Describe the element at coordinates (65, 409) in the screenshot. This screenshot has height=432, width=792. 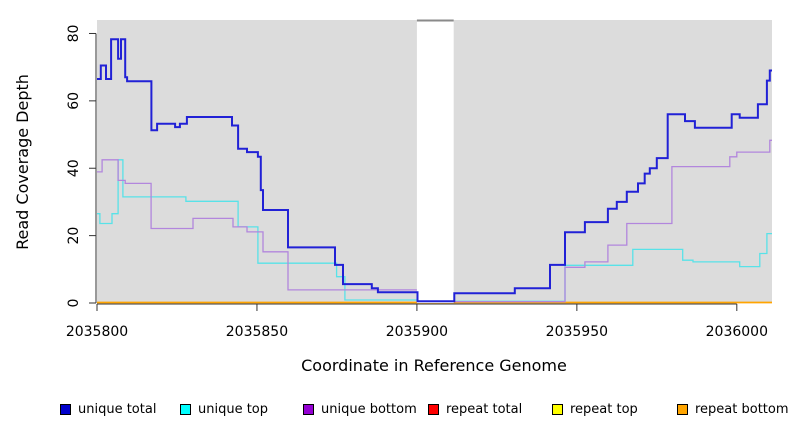
I see `legend-swatch-unique-total` at that location.